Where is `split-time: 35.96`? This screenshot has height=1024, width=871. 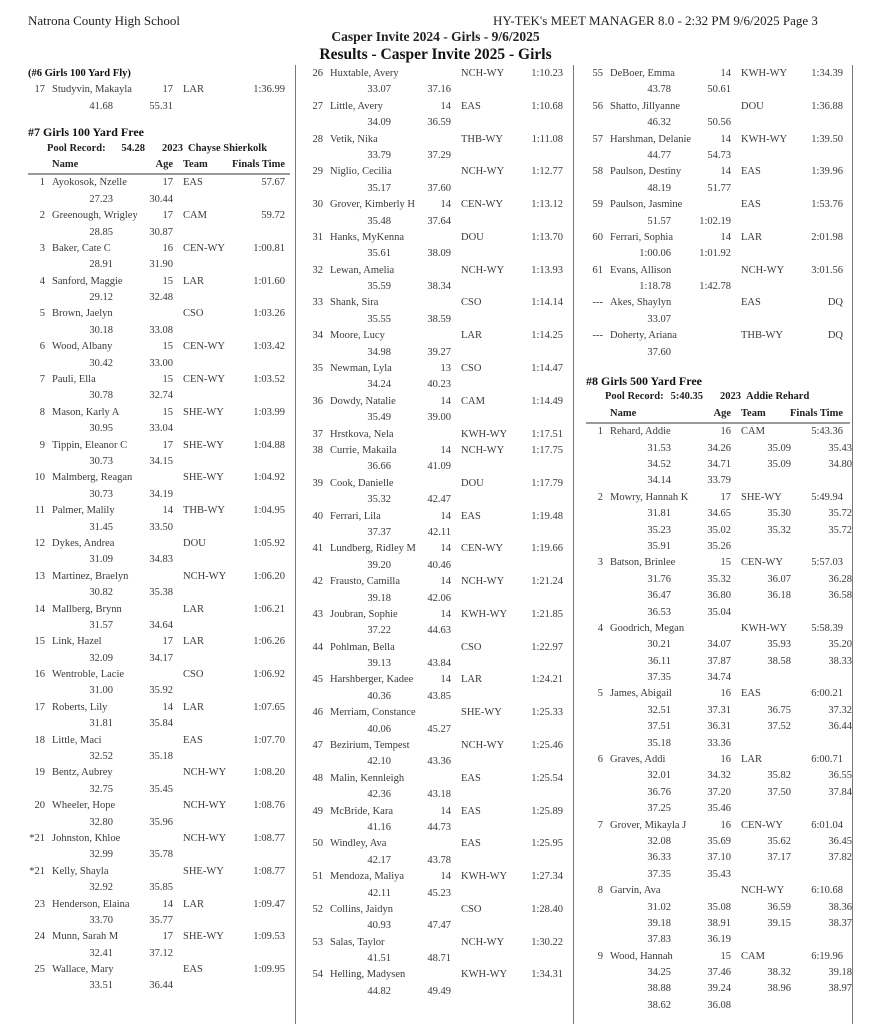 split-time: 35.96 is located at coordinates (161, 822).